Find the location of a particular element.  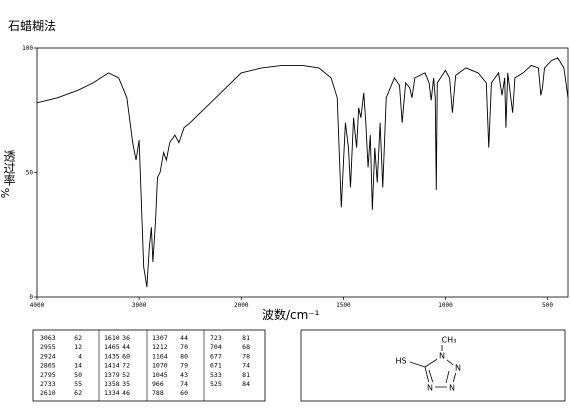

table-wavenumber: 1465 is located at coordinates (112, 347).